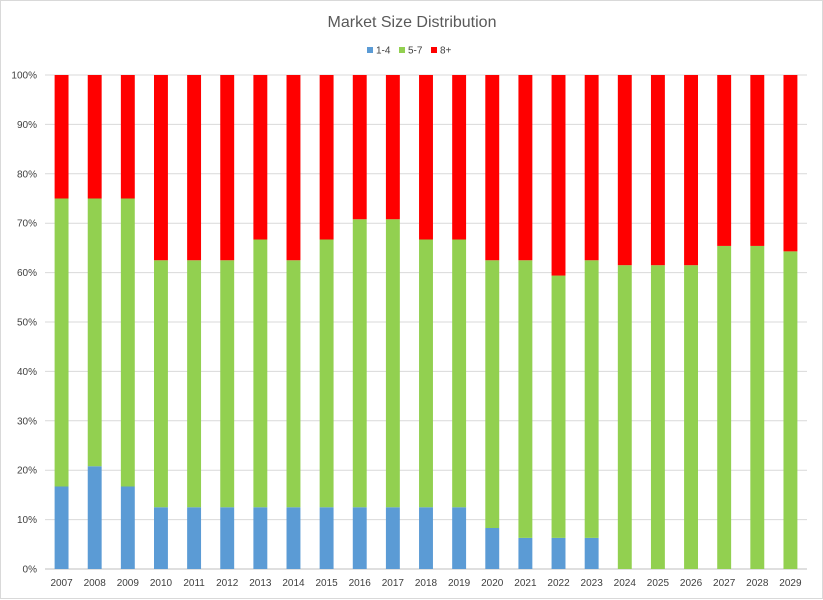  I want to click on y-tick-label: 60%, so click(27, 273).